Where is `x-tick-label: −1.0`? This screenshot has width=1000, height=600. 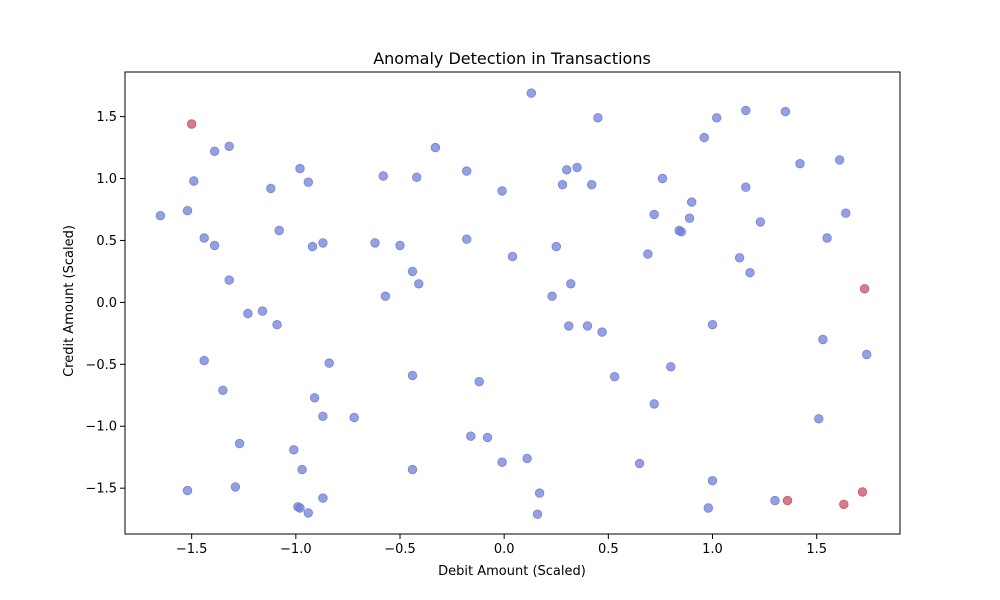 x-tick-label: −1.0 is located at coordinates (296, 549).